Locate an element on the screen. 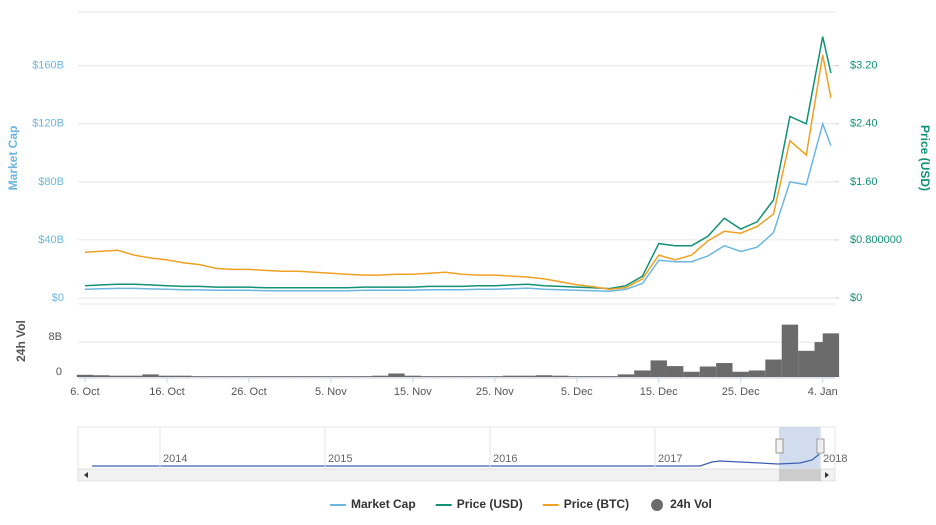 The image size is (936, 525). legend-label: Price (USD) is located at coordinates (490, 504).